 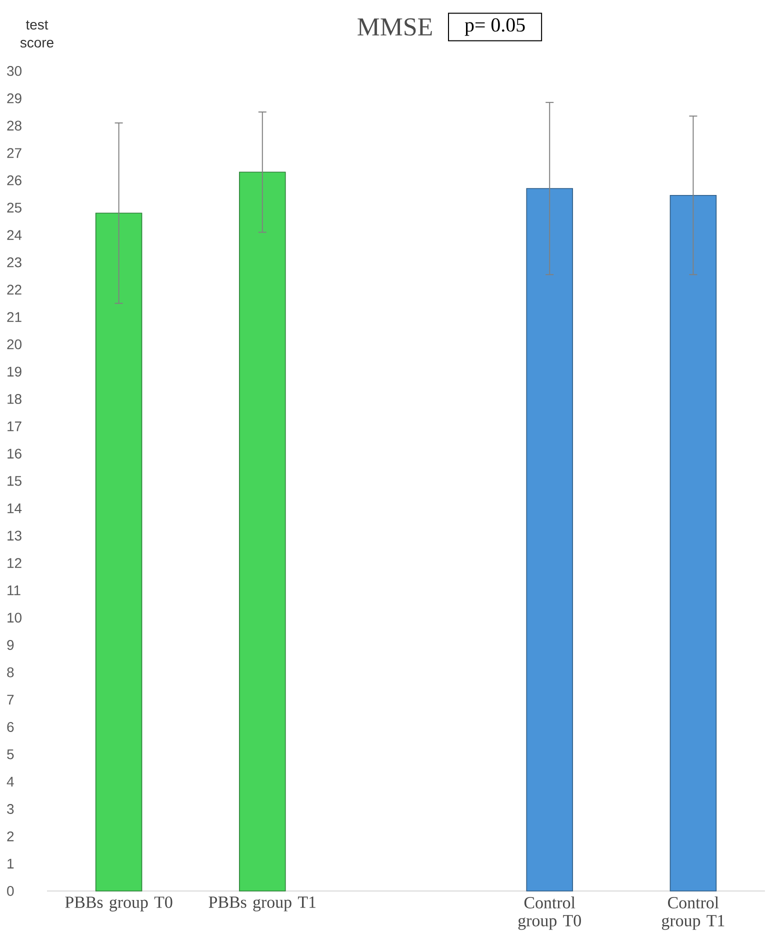 I want to click on y-tick-label: 7, so click(x=10, y=699).